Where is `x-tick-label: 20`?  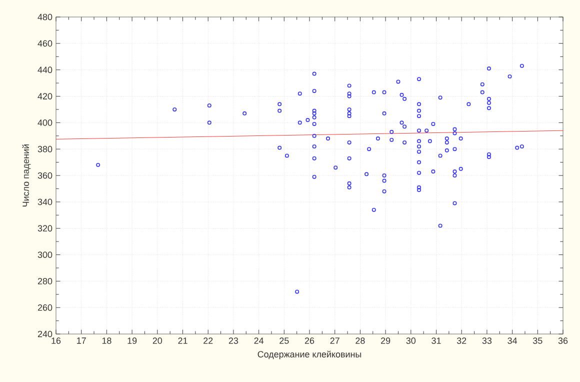
x-tick-label: 20 is located at coordinates (157, 341).